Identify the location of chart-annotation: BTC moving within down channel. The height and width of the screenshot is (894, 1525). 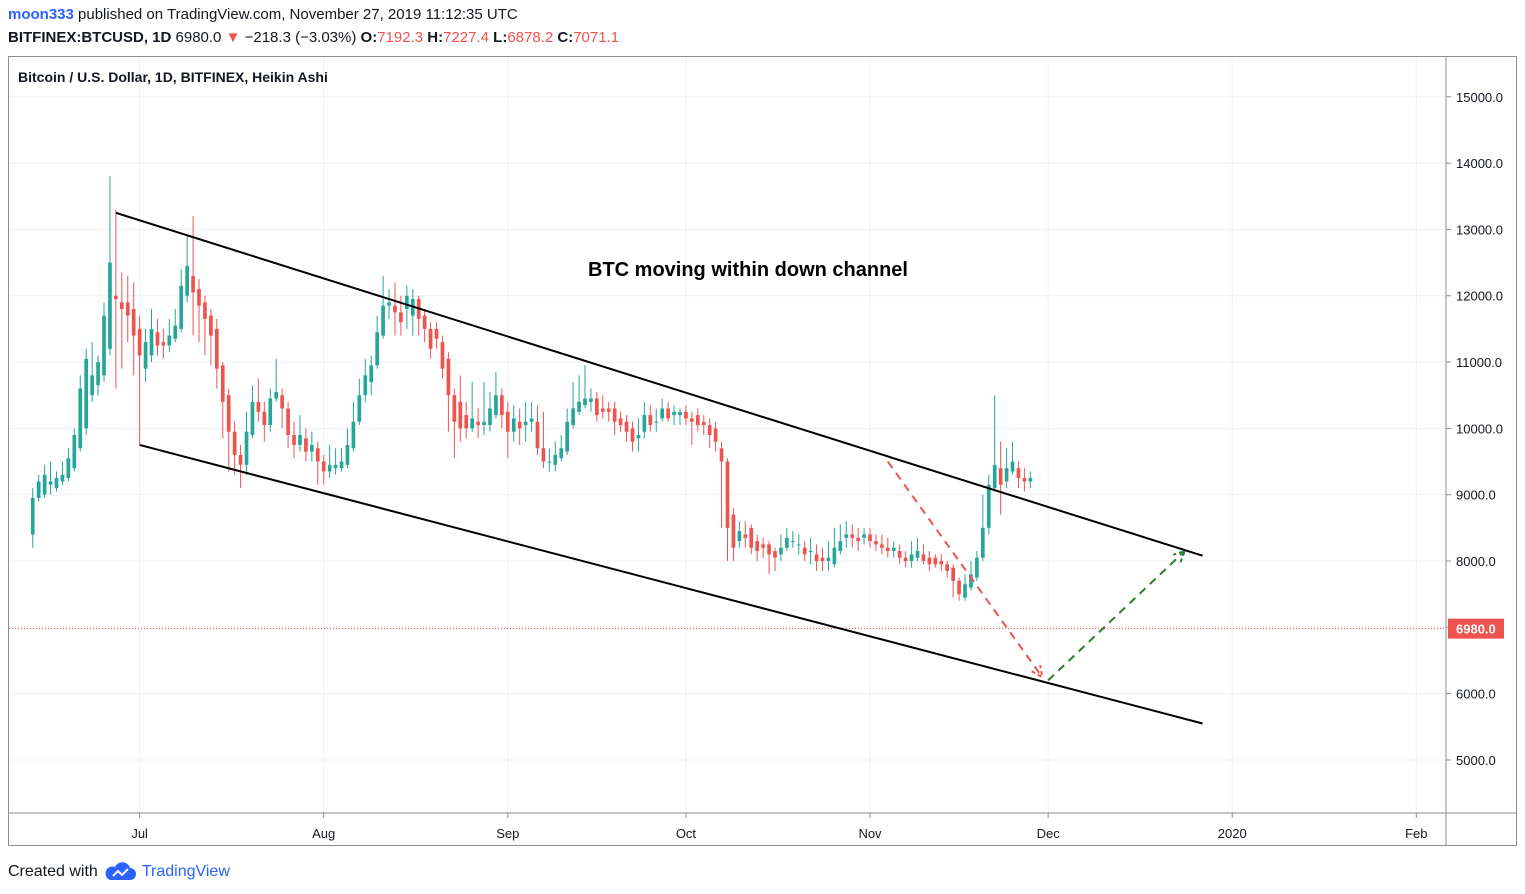
(748, 270).